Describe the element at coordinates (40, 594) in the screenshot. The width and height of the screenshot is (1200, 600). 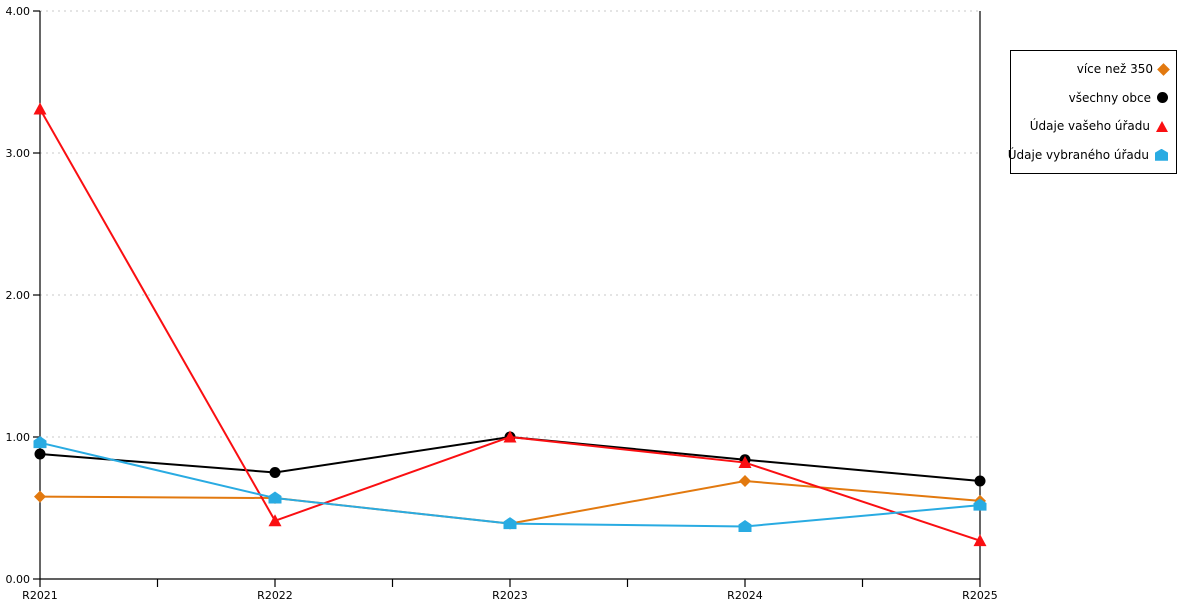
I see `x-tick-label: R2021` at that location.